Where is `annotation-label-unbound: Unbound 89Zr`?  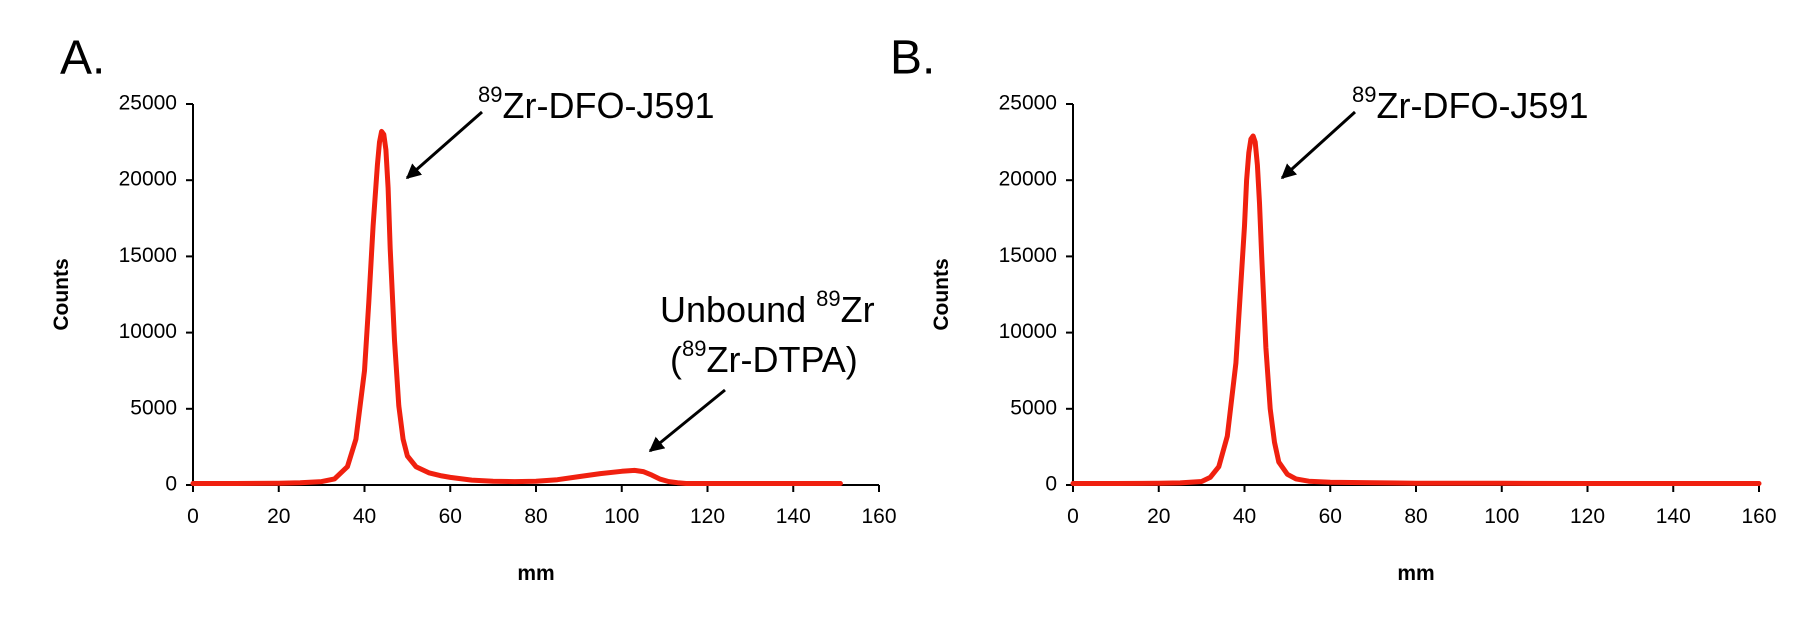
annotation-label-unbound: Unbound 89Zr is located at coordinates (767, 308).